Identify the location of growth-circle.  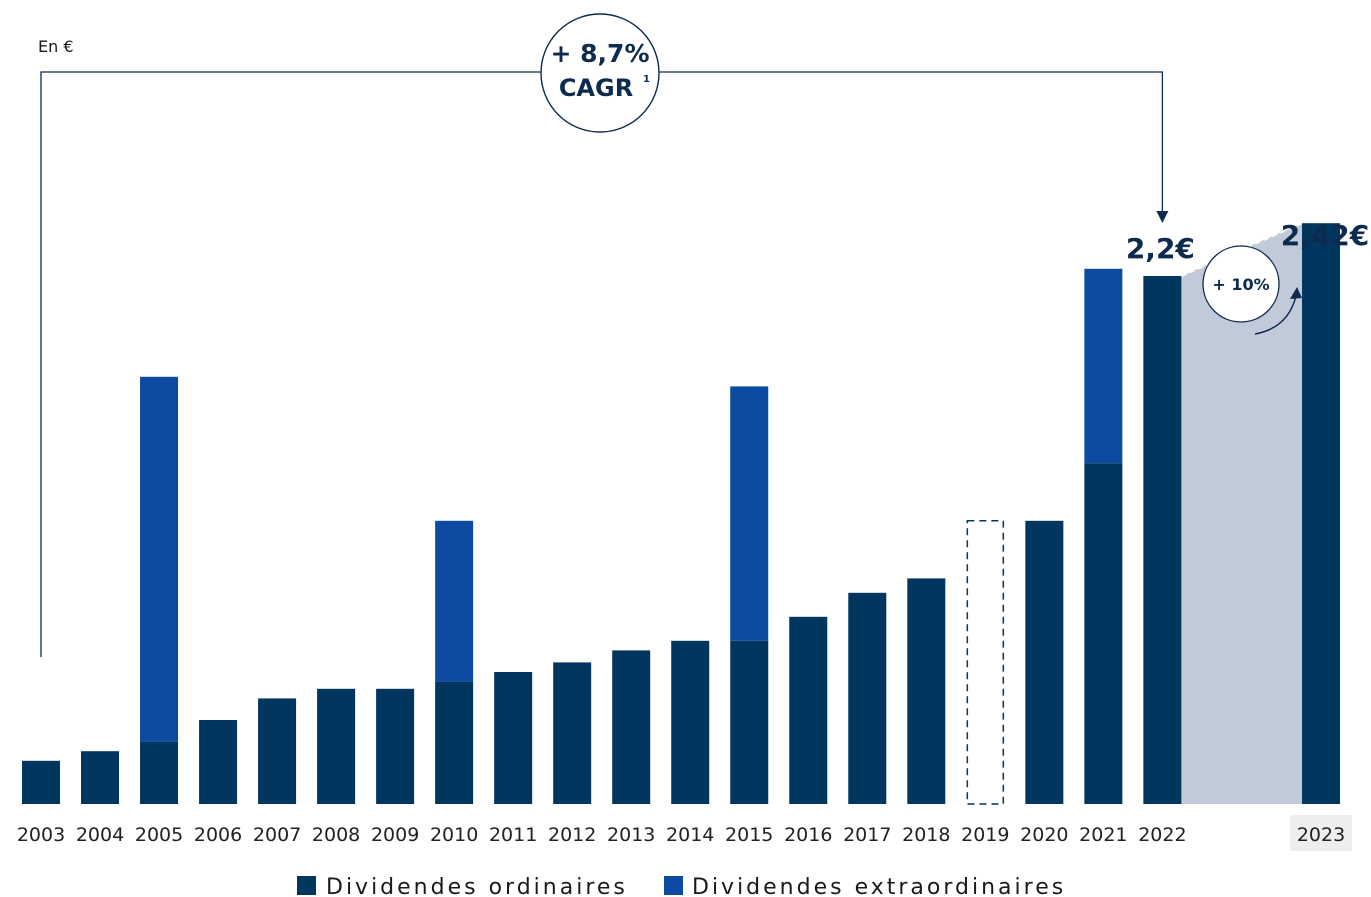
(1241, 284).